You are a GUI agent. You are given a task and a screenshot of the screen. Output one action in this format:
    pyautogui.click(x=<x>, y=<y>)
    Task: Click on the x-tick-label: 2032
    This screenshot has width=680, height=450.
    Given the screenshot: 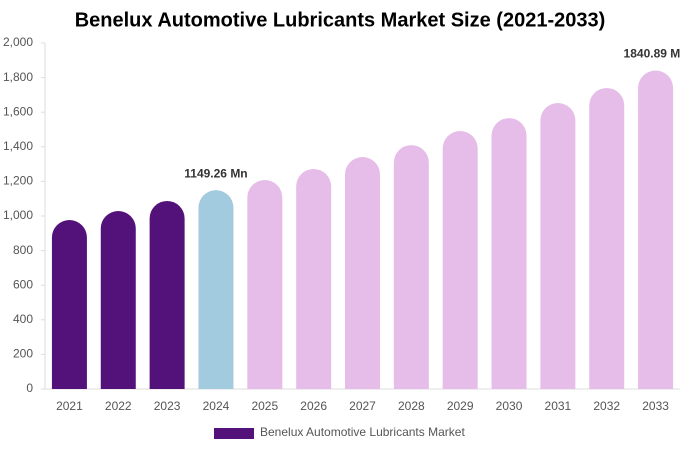 What is the action you would take?
    pyautogui.click(x=606, y=406)
    